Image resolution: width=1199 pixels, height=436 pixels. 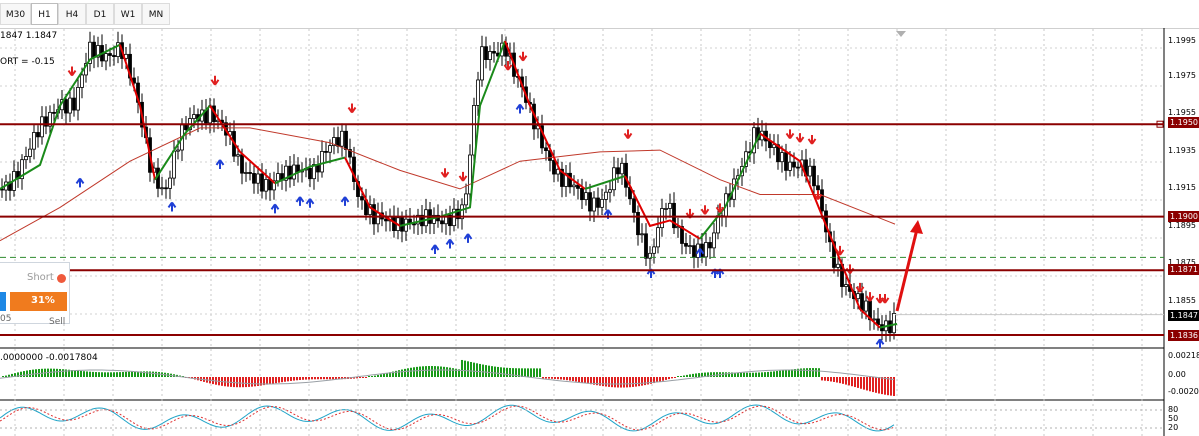 What do you see at coordinates (156, 14) in the screenshot?
I see `tab-mn: MN` at bounding box center [156, 14].